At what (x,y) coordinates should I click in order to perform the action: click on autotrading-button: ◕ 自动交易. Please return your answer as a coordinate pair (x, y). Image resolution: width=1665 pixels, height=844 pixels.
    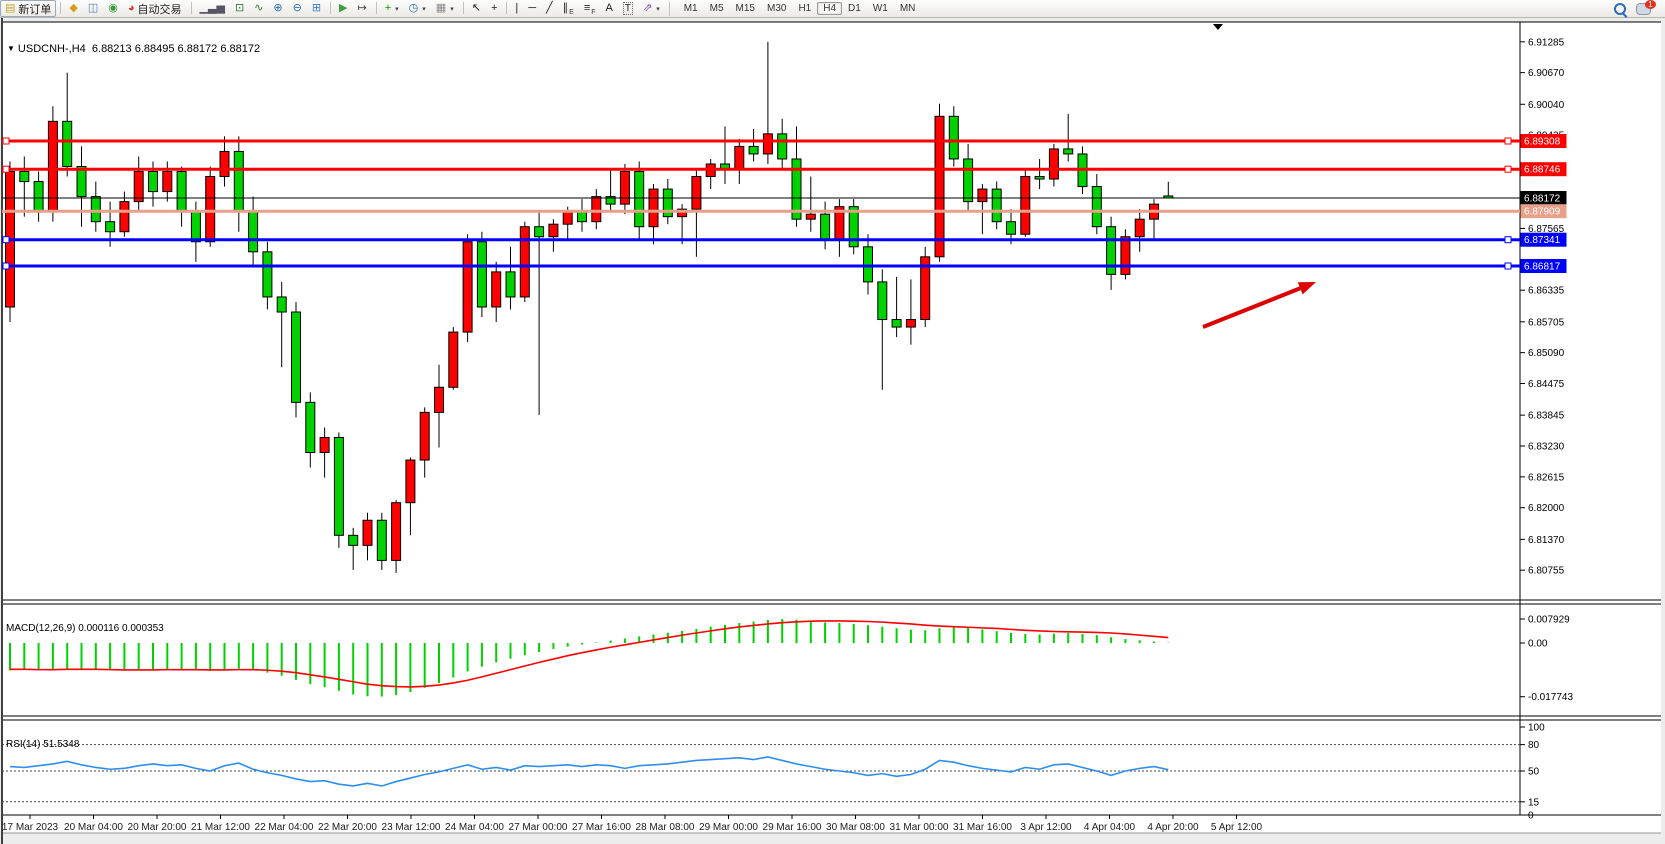
    Looking at the image, I should click on (155, 8).